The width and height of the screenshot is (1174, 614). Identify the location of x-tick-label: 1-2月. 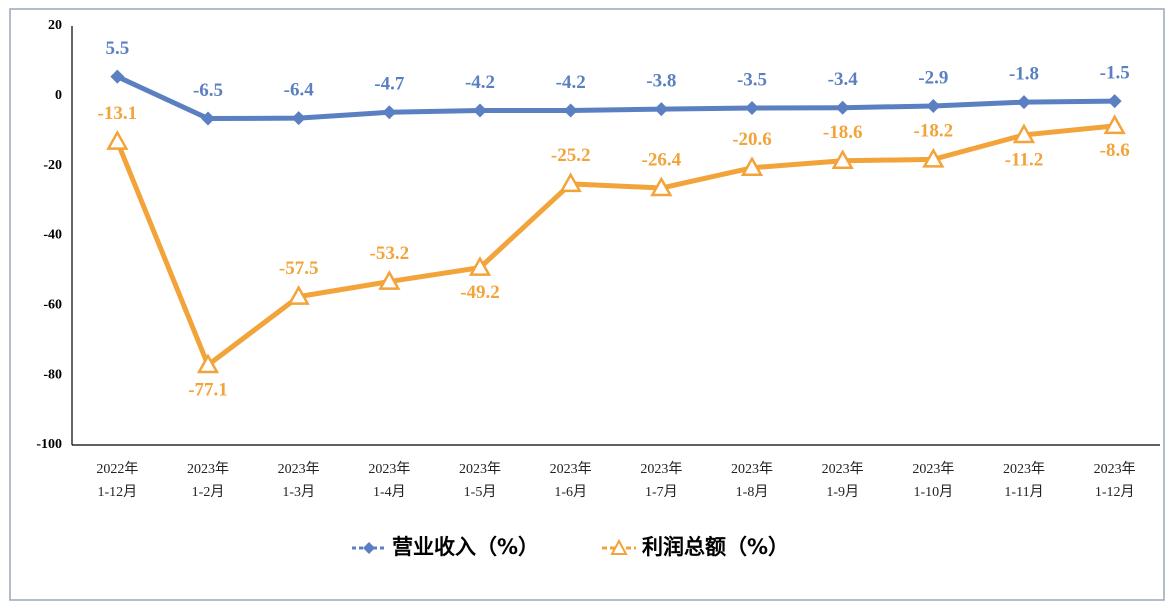
(208, 492).